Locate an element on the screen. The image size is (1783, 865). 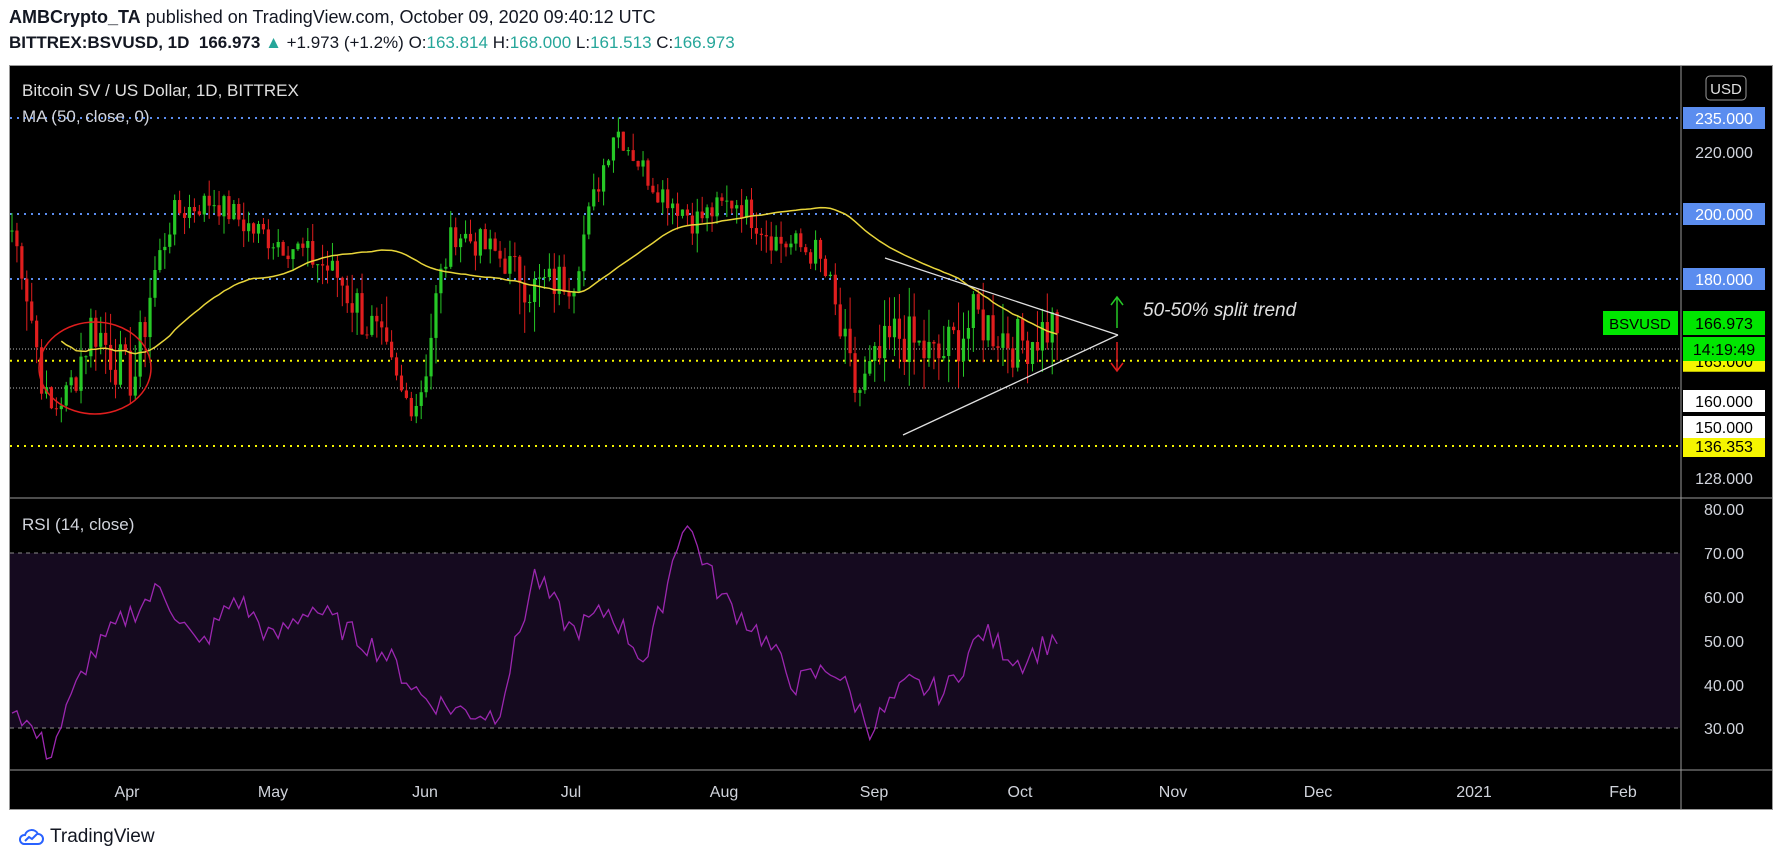
footer-brand: TradingView is located at coordinates (102, 836).